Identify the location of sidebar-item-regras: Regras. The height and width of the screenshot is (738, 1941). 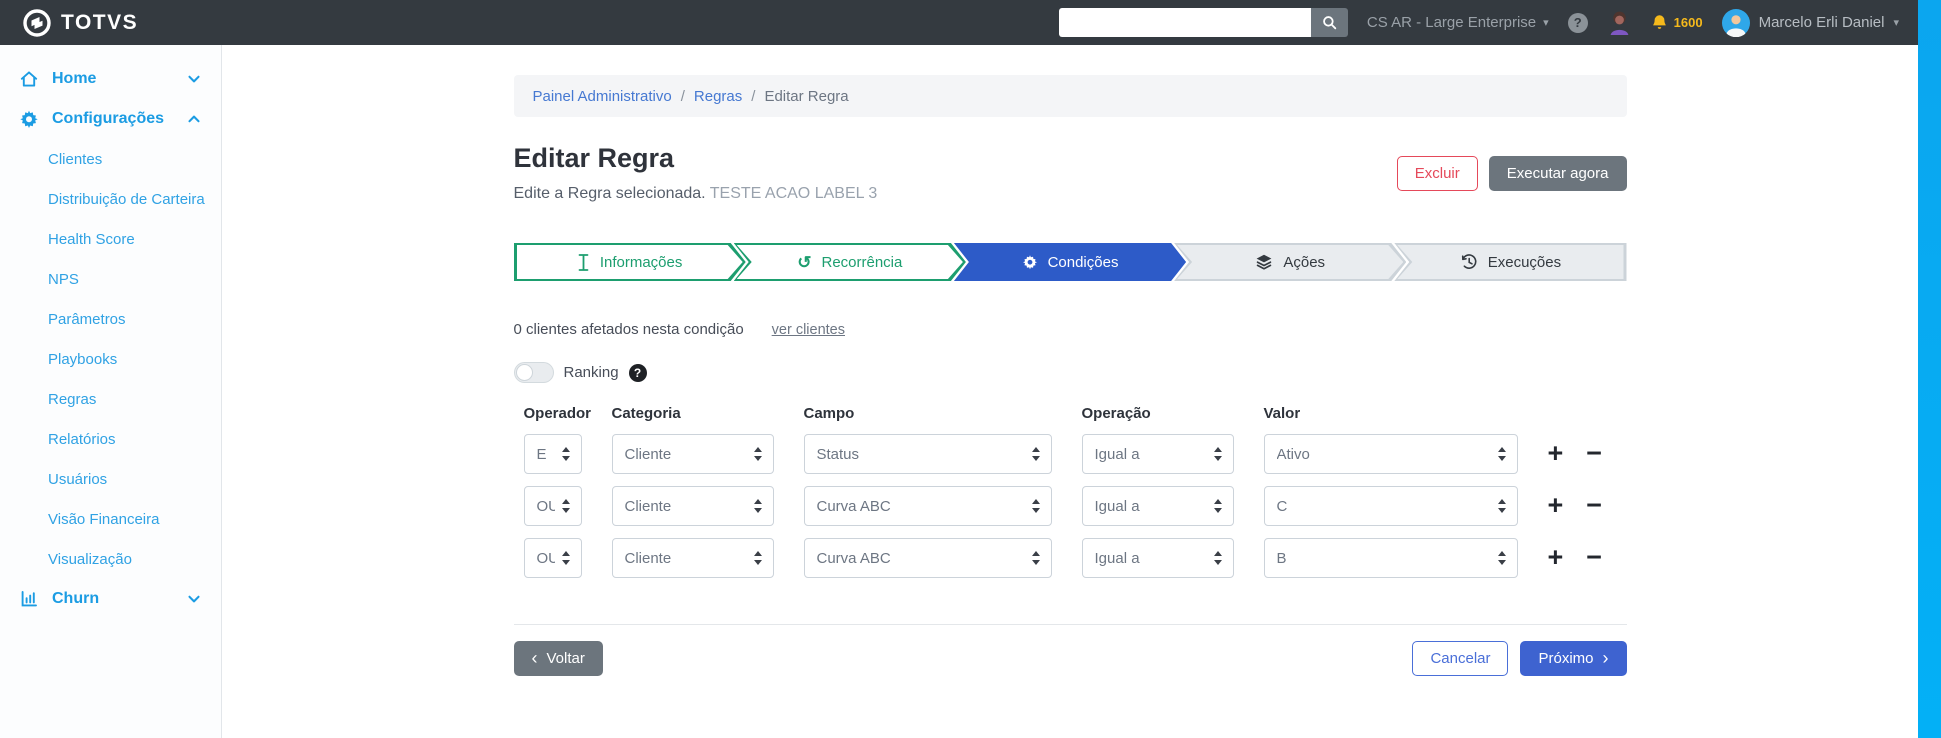
(110, 399).